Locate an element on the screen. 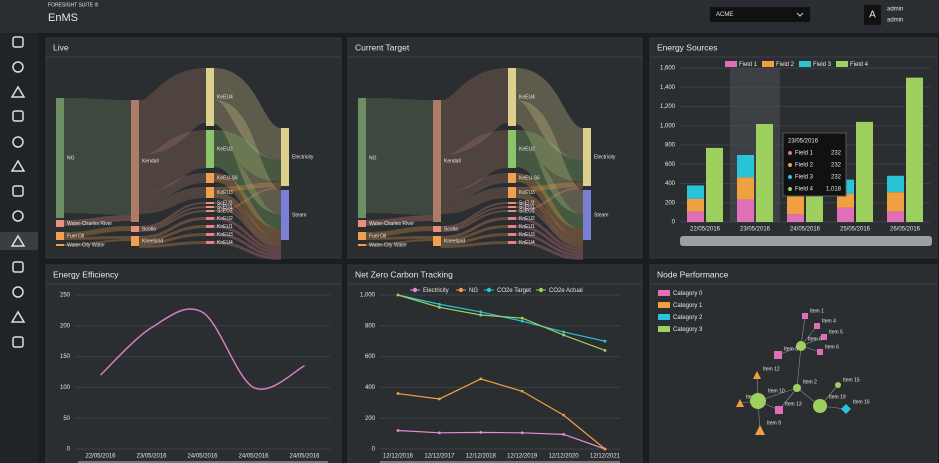 The height and width of the screenshot is (463, 939). legend-label: Field 1 is located at coordinates (748, 65).